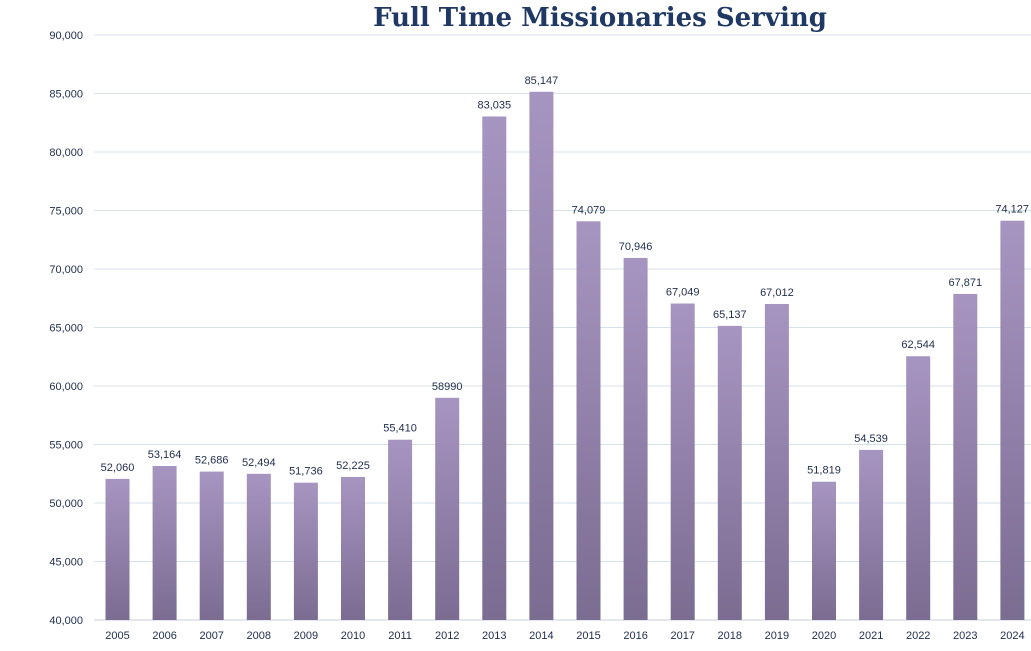 The image size is (1031, 651). What do you see at coordinates (353, 466) in the screenshot?
I see `data-label: 52,225` at bounding box center [353, 466].